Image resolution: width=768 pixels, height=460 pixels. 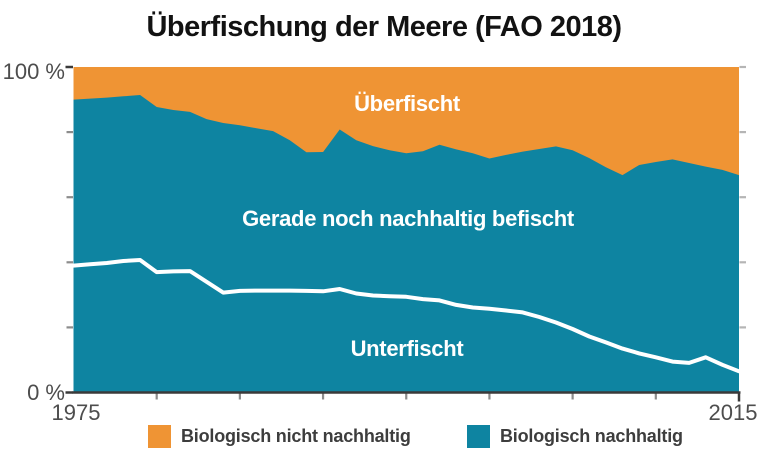 I want to click on chart-title: Überfischung der Meere (FAO 2018), so click(x=384, y=27).